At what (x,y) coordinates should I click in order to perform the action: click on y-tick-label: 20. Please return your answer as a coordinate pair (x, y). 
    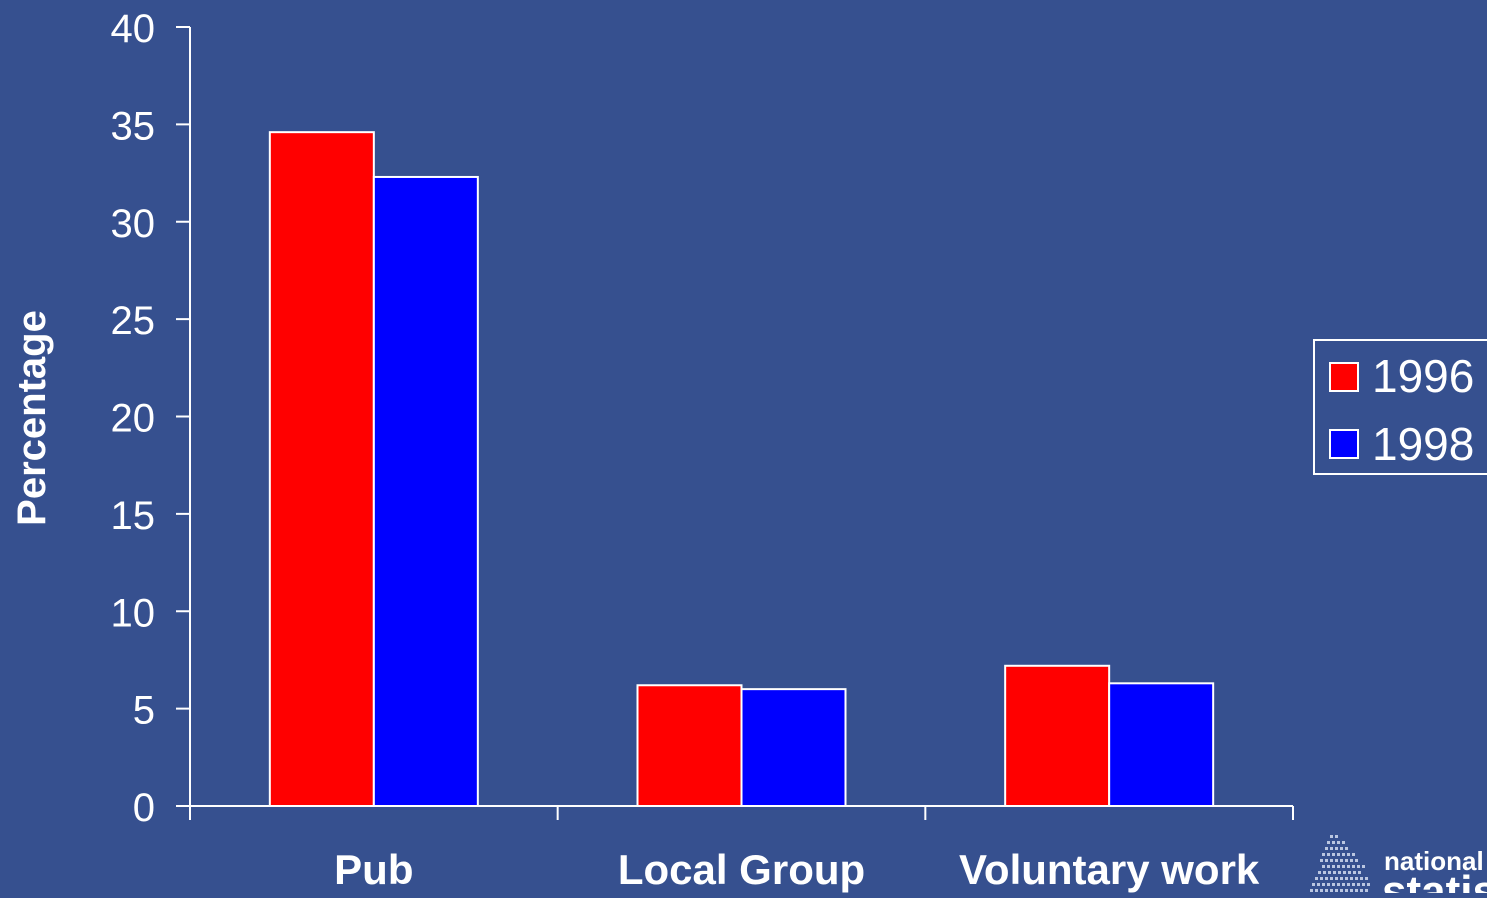
    Looking at the image, I should click on (133, 419).